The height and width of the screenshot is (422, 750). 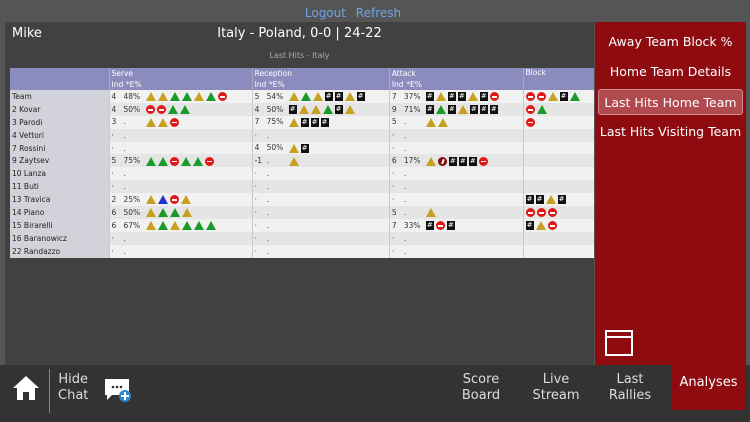 What do you see at coordinates (481, 395) in the screenshot?
I see `score-board-line2: Board` at bounding box center [481, 395].